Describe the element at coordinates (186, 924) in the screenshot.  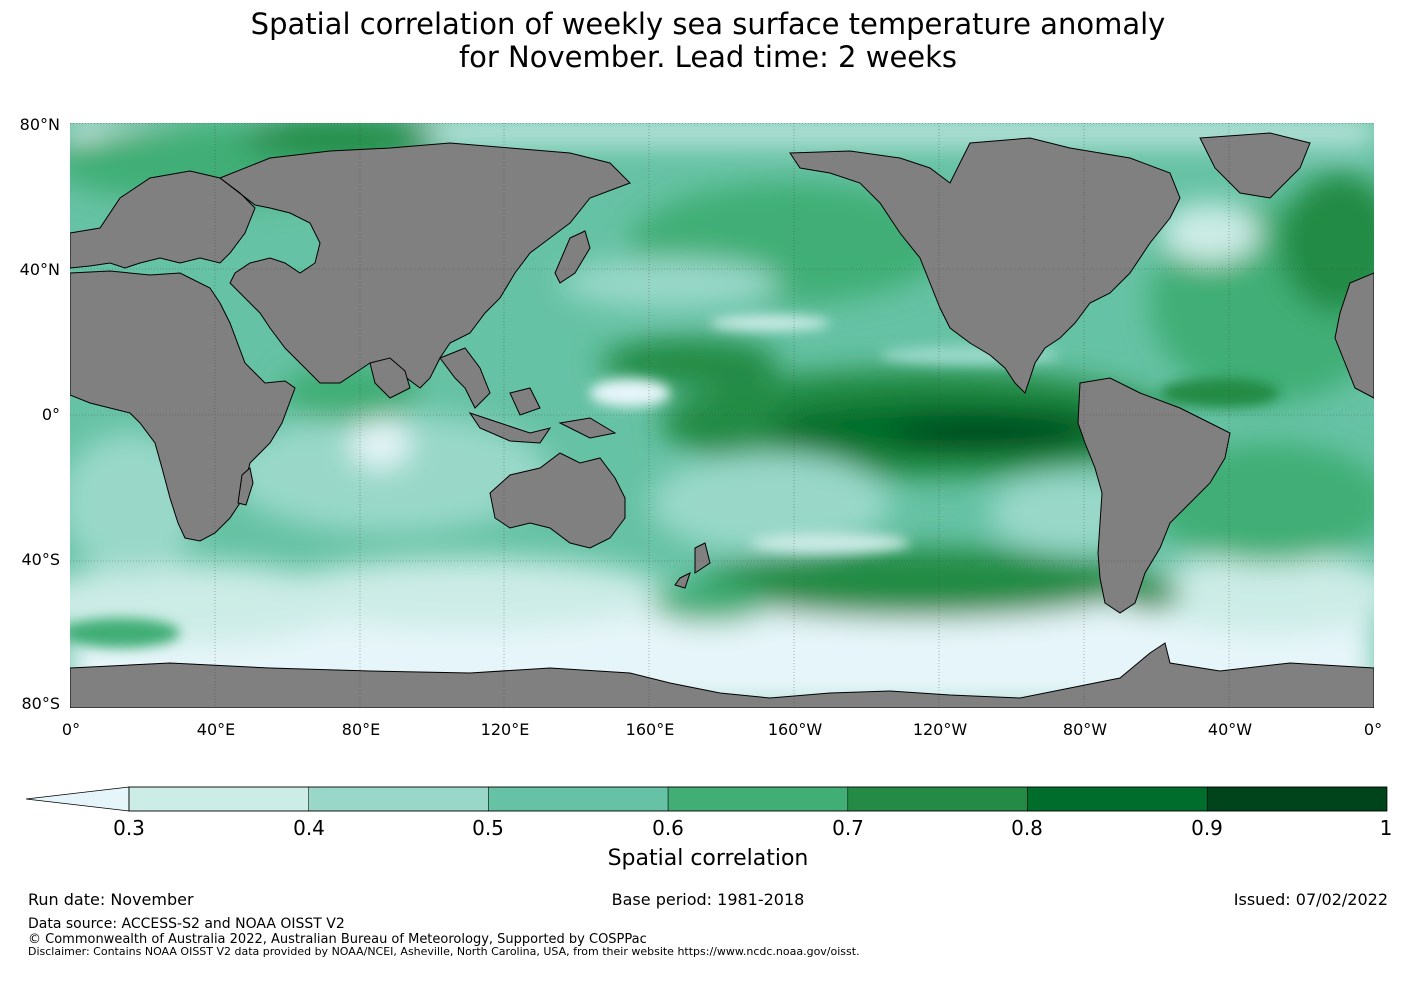
I see `data-source: Data source: ACCESS-S2 and NOAA OISST V2` at that location.